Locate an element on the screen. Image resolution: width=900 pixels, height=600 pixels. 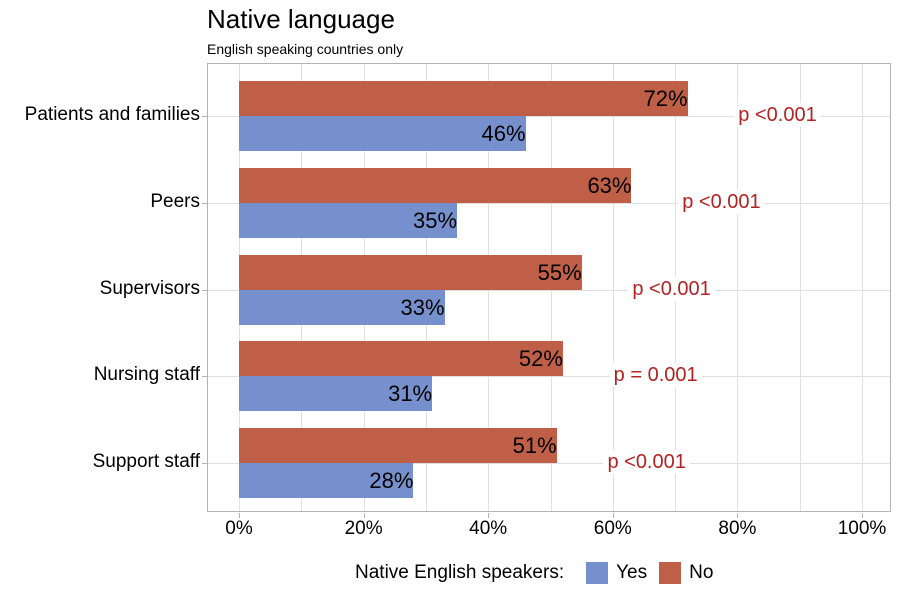
bar-value-label: 33% is located at coordinates (422, 307).